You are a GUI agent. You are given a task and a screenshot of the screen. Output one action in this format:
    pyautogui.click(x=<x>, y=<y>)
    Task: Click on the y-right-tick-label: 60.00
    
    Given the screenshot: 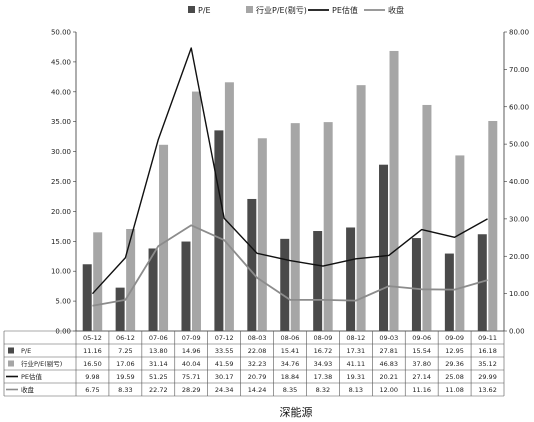 What is the action you would take?
    pyautogui.click(x=519, y=107)
    